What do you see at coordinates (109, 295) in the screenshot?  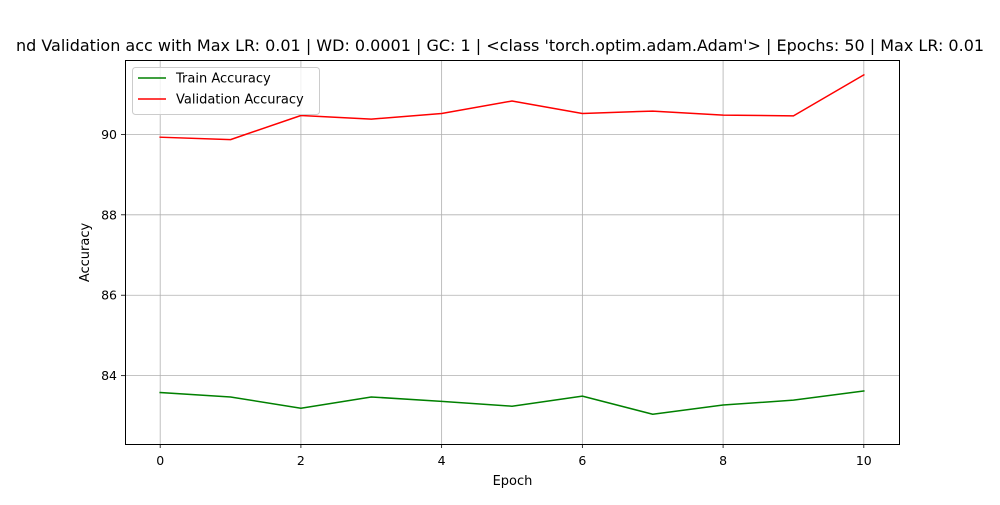 I see `y-tick-label: 86` at bounding box center [109, 295].